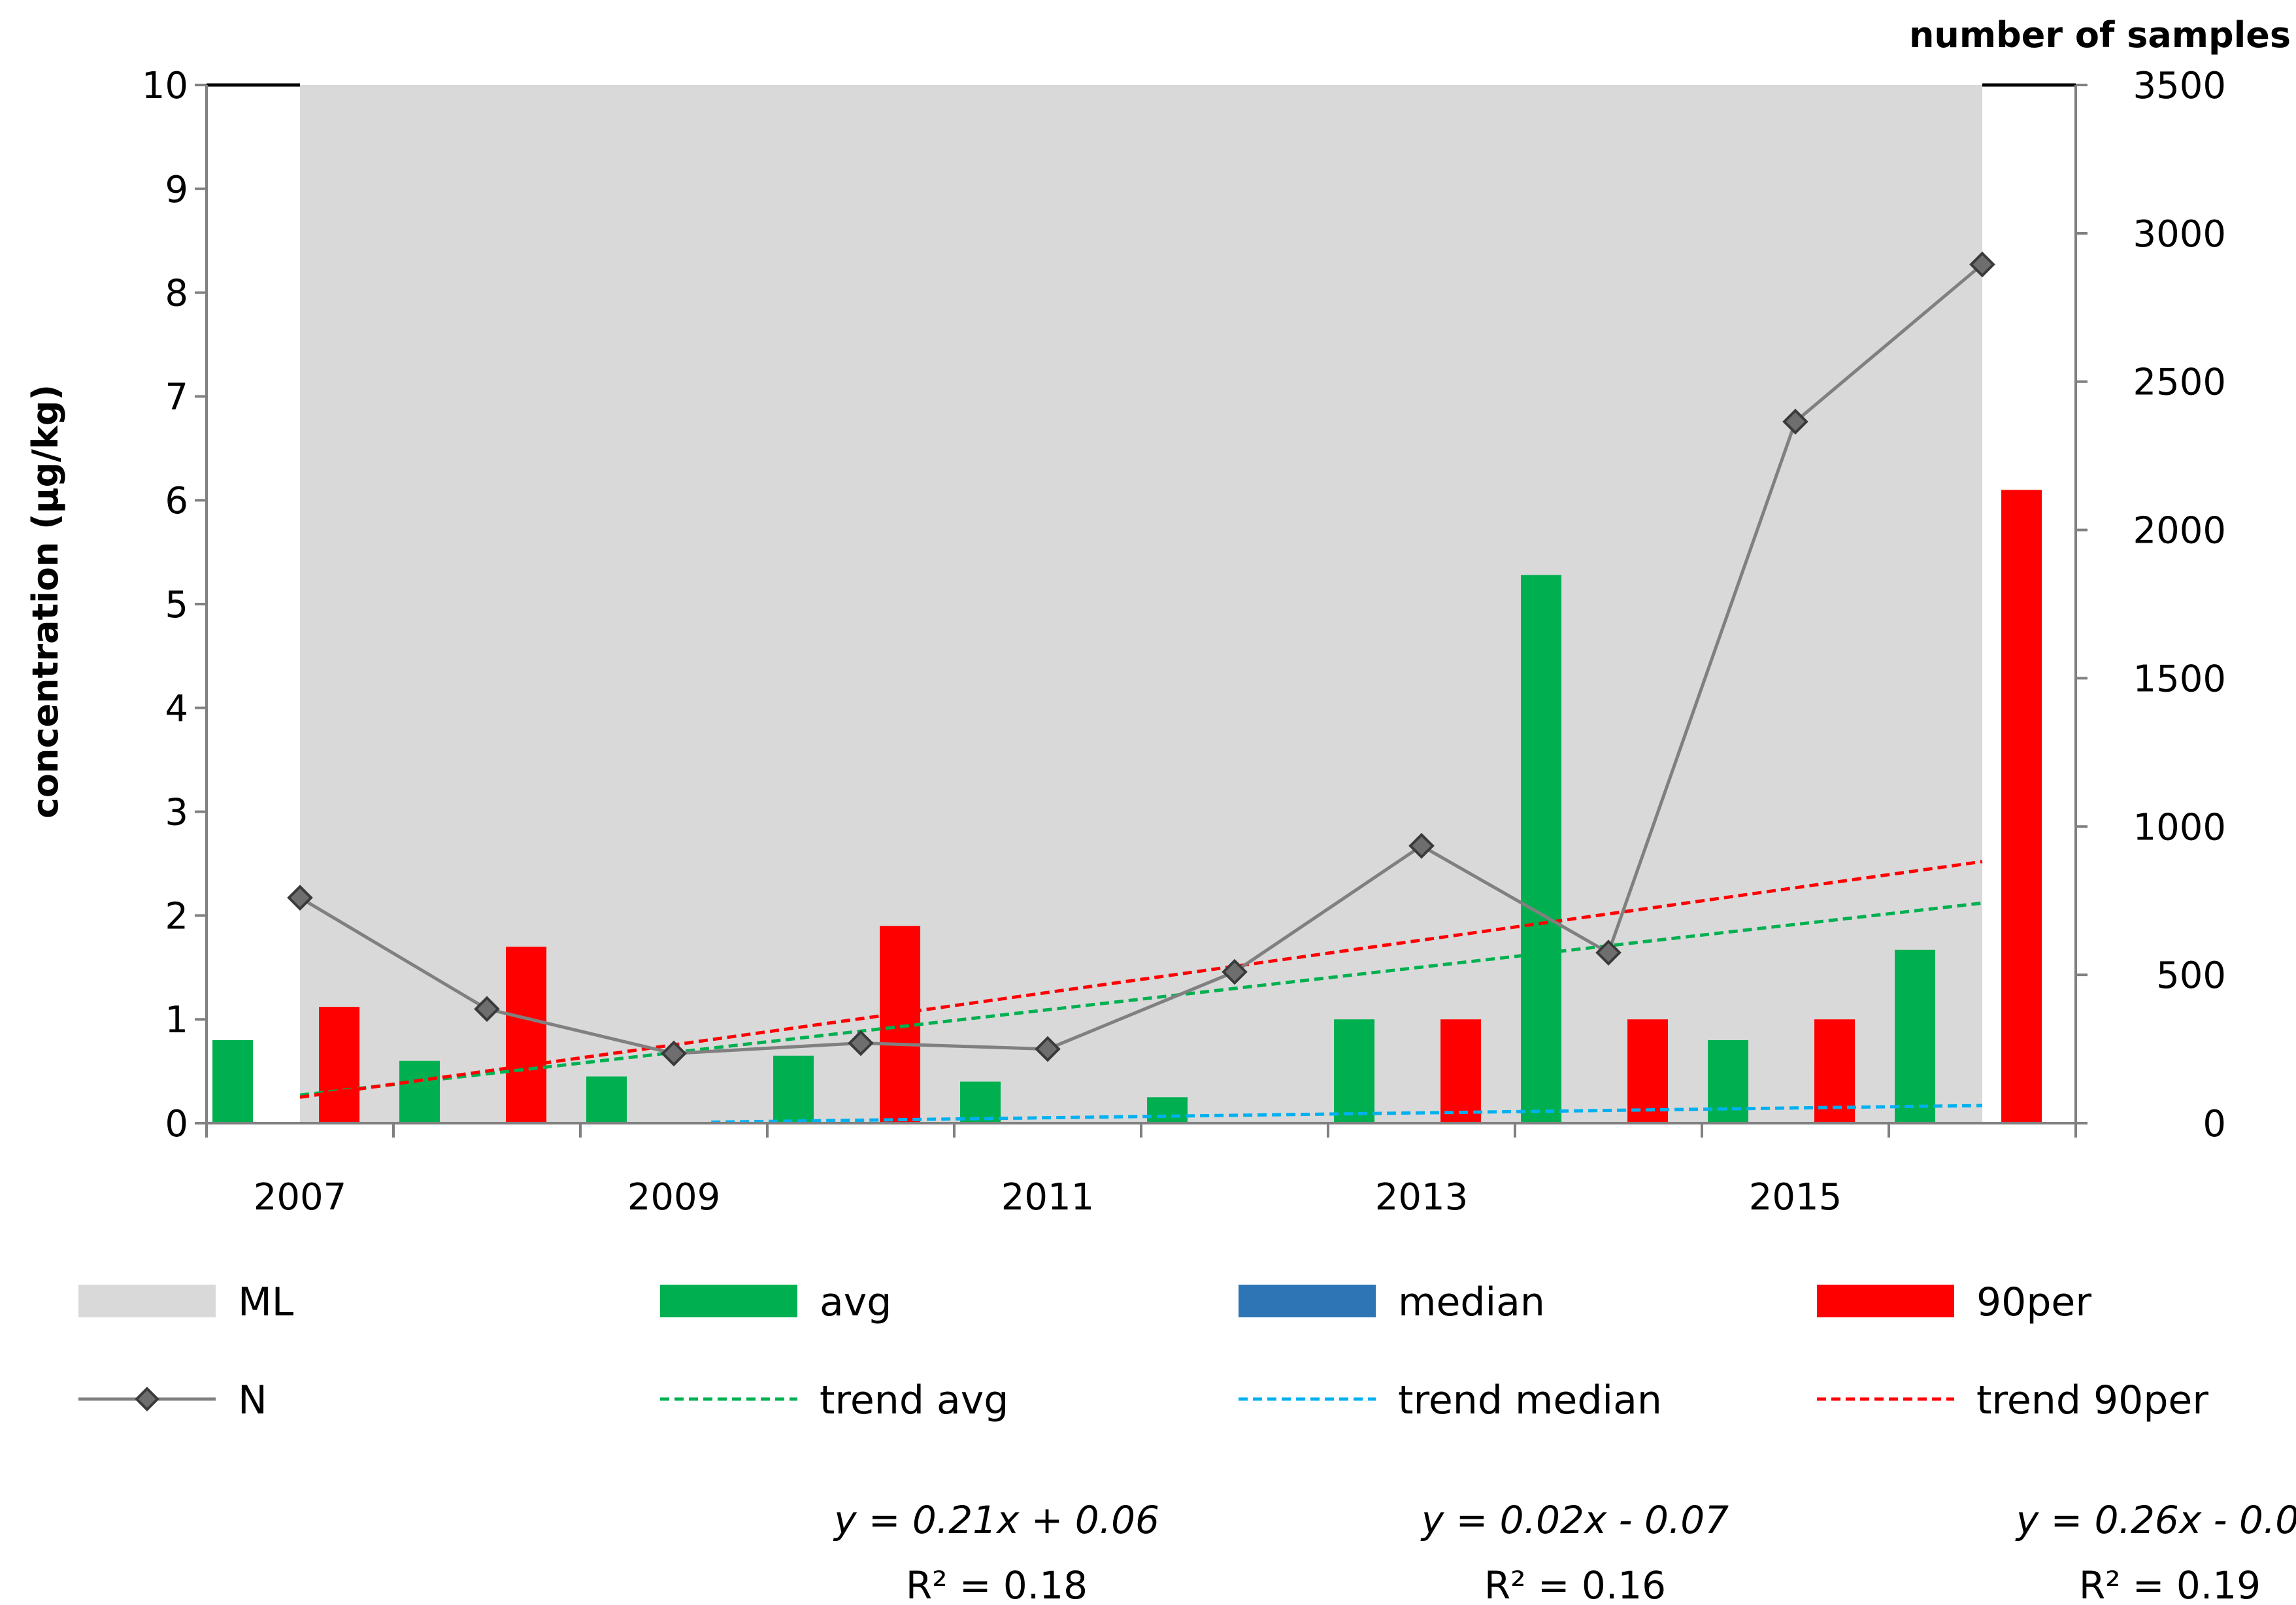 This screenshot has width=2296, height=1605. I want to click on equation-trend-avg: y = 0.21x + 0.06, so click(996, 1520).